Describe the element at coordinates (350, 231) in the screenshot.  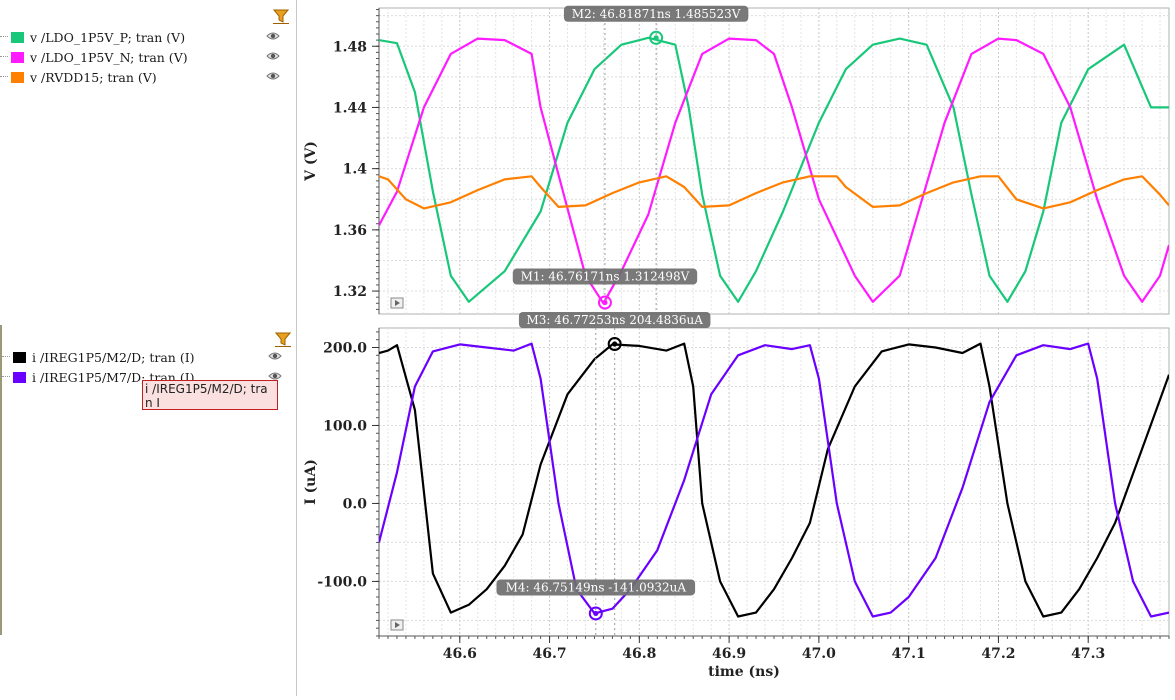
I see `y-tick-label: 1.36` at that location.